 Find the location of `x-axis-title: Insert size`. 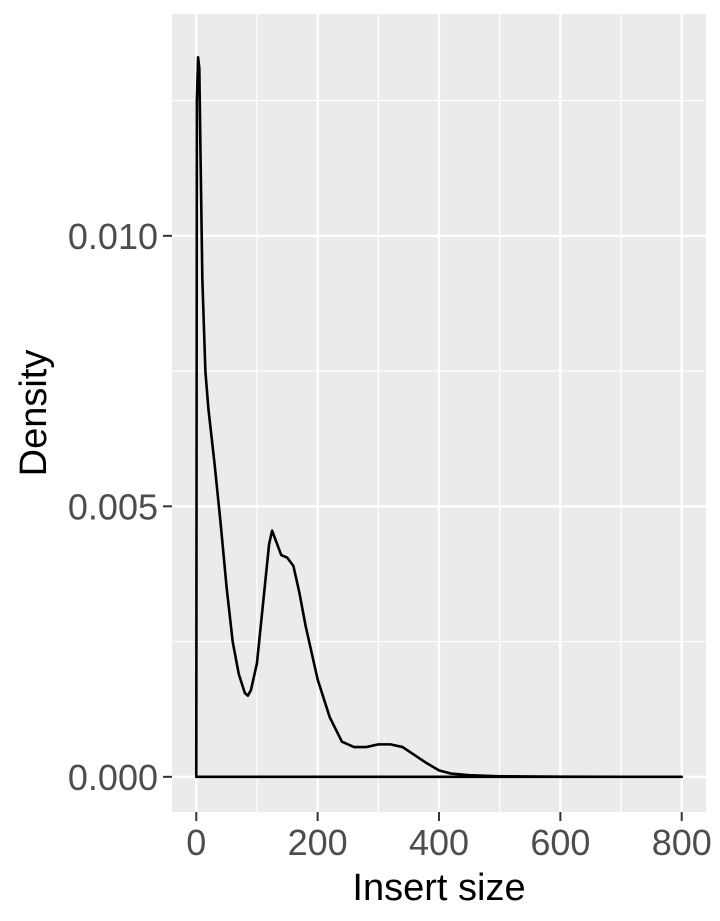

x-axis-title: Insert size is located at coordinates (438, 888).